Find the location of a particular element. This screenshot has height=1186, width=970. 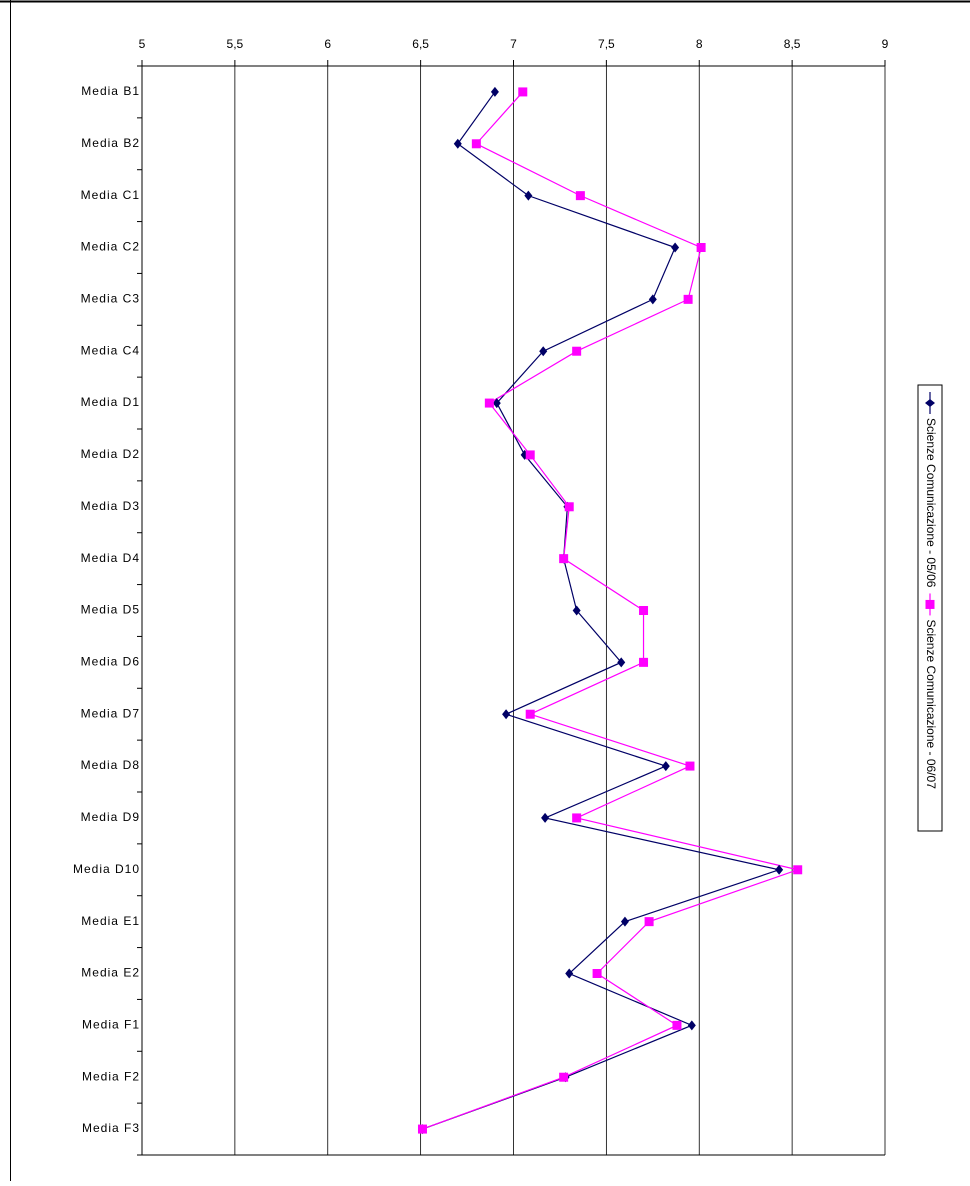

y-tick-label: Media B1 is located at coordinates (110, 91).